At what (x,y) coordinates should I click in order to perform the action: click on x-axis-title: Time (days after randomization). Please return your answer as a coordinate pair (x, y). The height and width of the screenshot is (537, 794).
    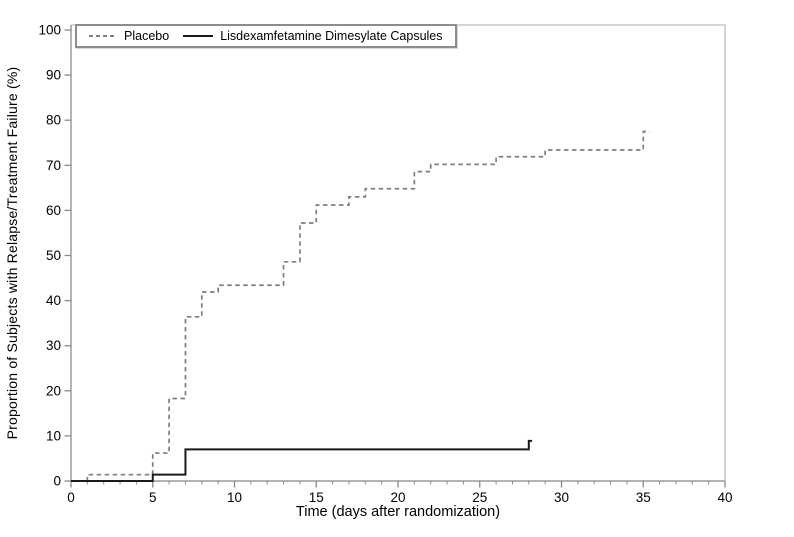
    Looking at the image, I should click on (398, 512).